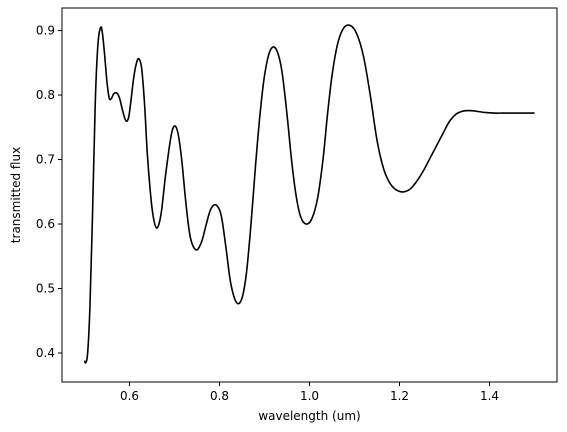 The width and height of the screenshot is (567, 432). What do you see at coordinates (45, 289) in the screenshot?
I see `y-tick-label: 0.5` at bounding box center [45, 289].